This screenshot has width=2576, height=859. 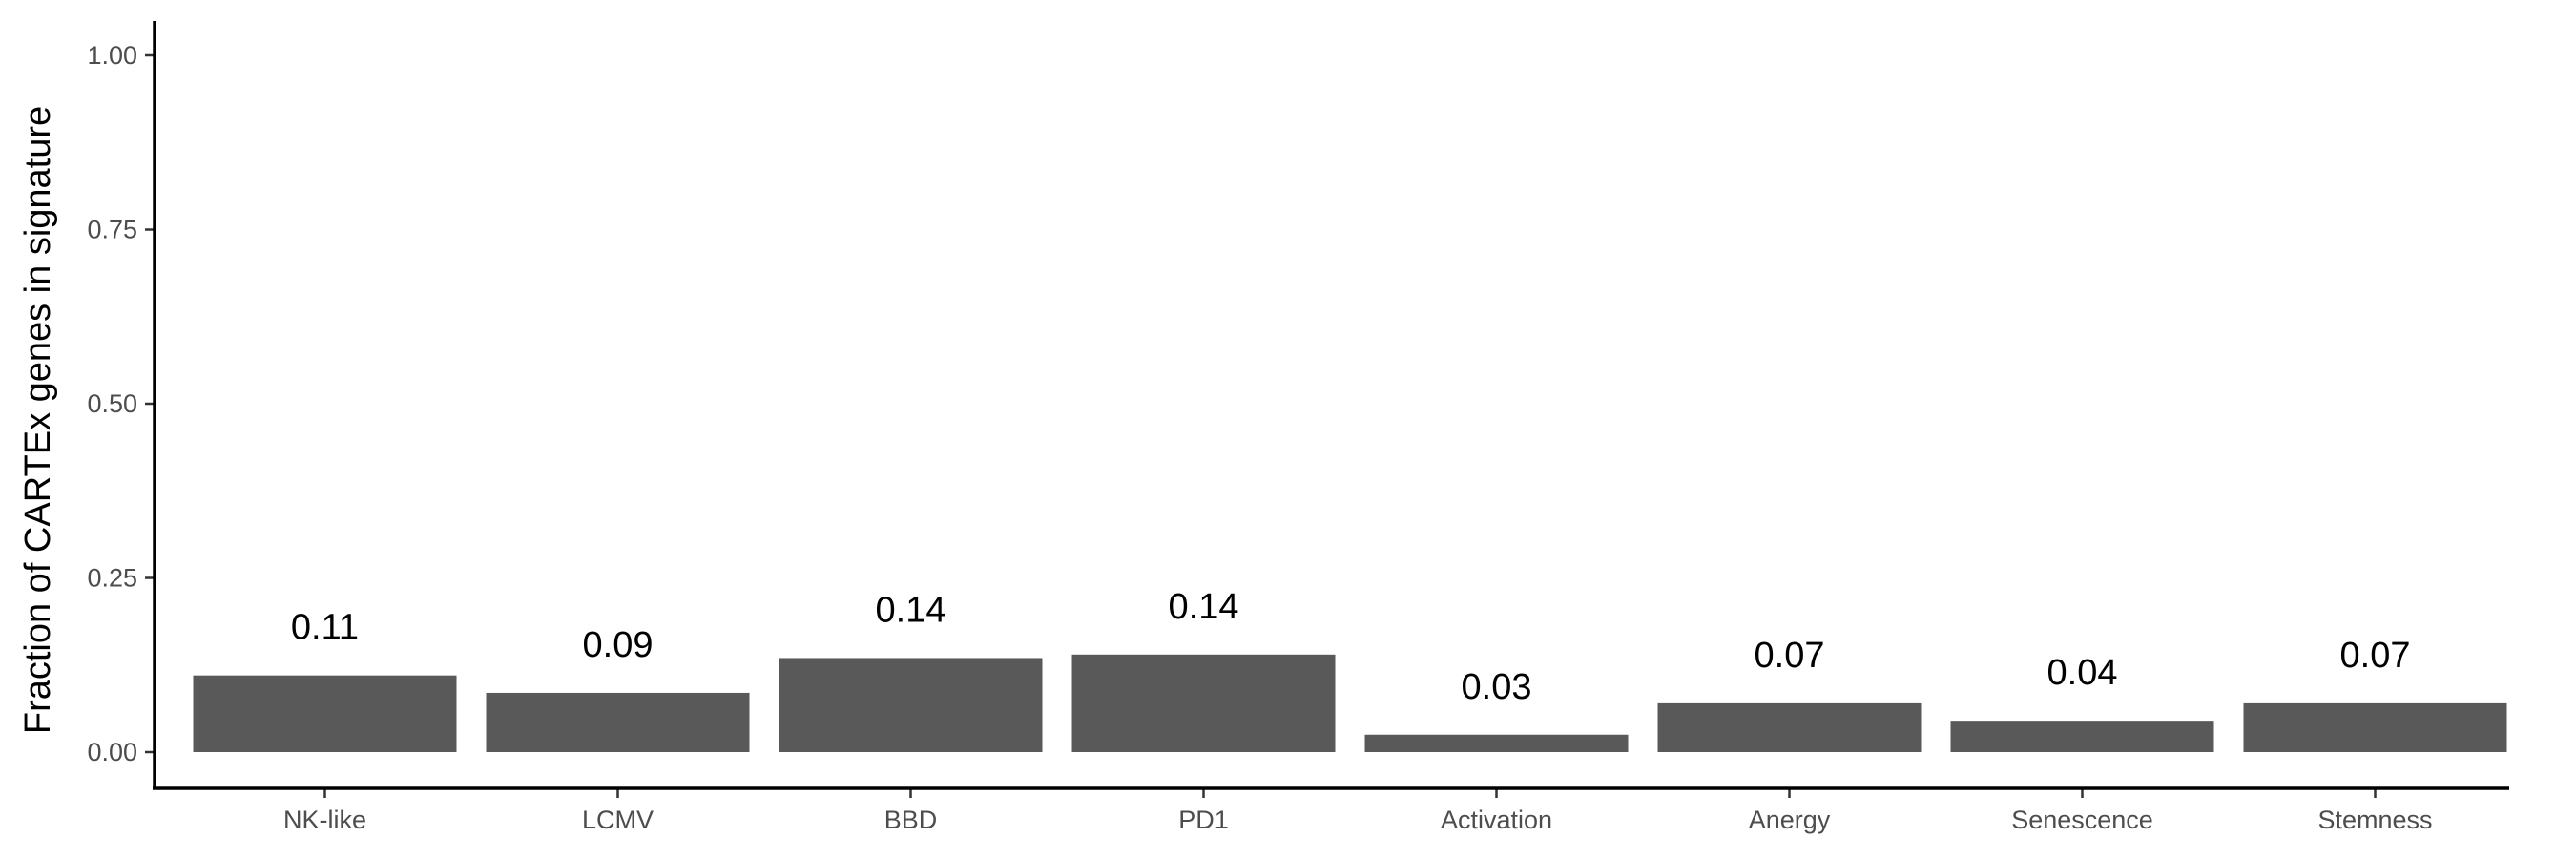 What do you see at coordinates (1496, 820) in the screenshot?
I see `x-tick-label: Activation` at bounding box center [1496, 820].